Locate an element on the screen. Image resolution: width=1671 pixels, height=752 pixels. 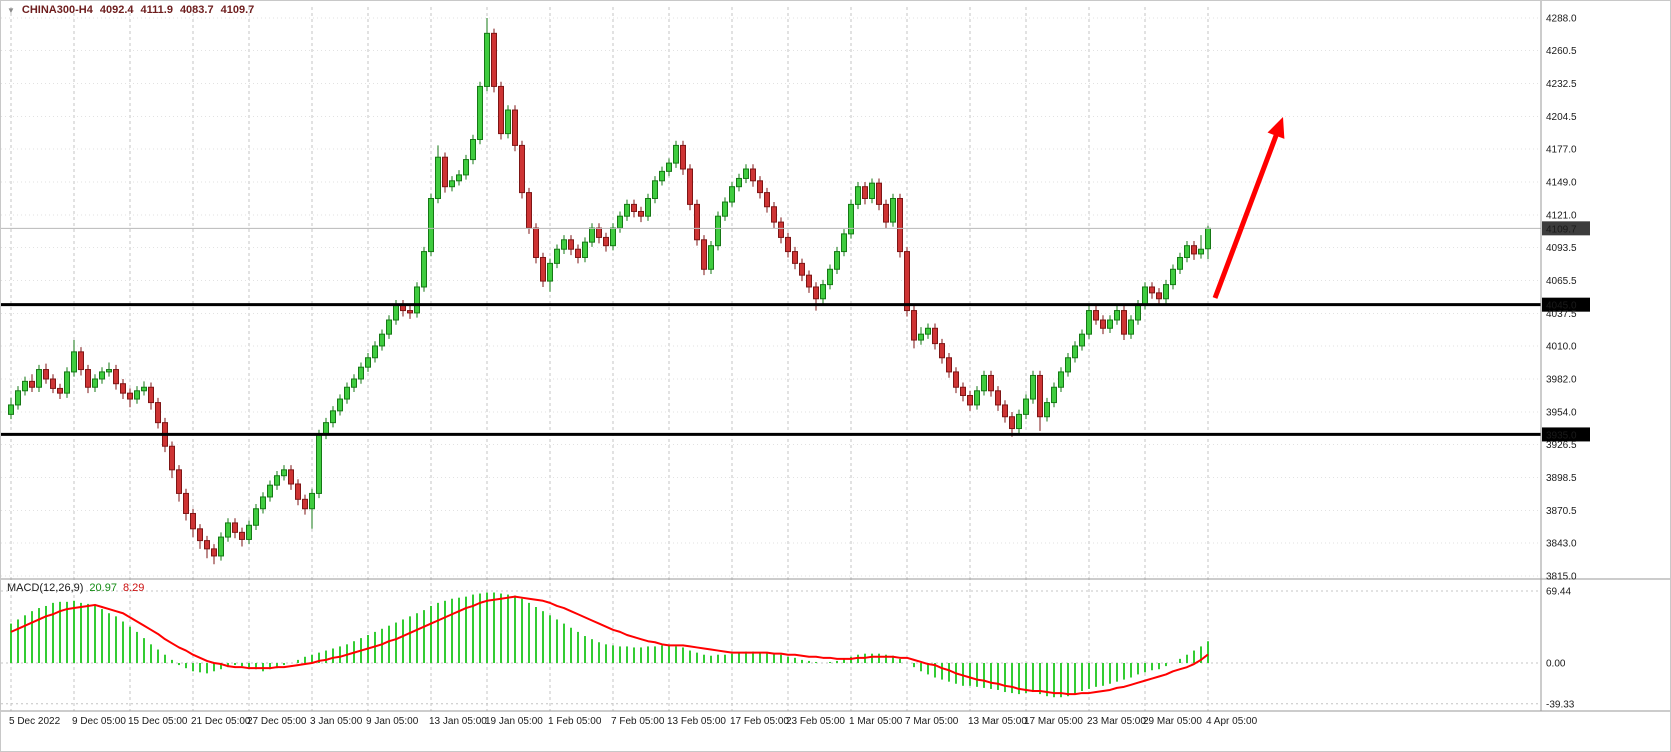
time-axis is located at coordinates (836, 731).